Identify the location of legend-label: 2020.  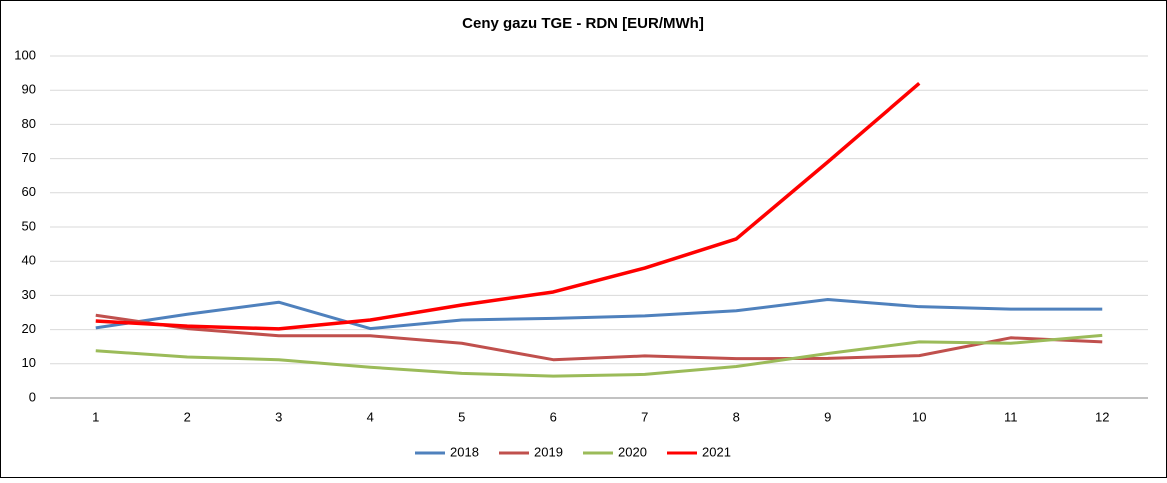
(632, 451).